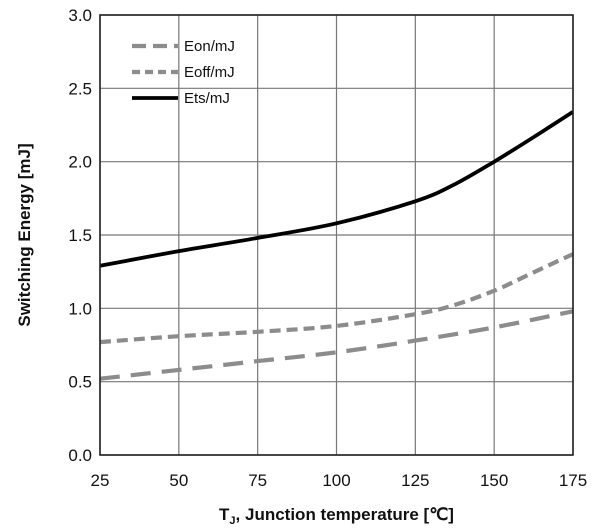  What do you see at coordinates (80, 308) in the screenshot?
I see `y-tick-label: 1.0` at bounding box center [80, 308].